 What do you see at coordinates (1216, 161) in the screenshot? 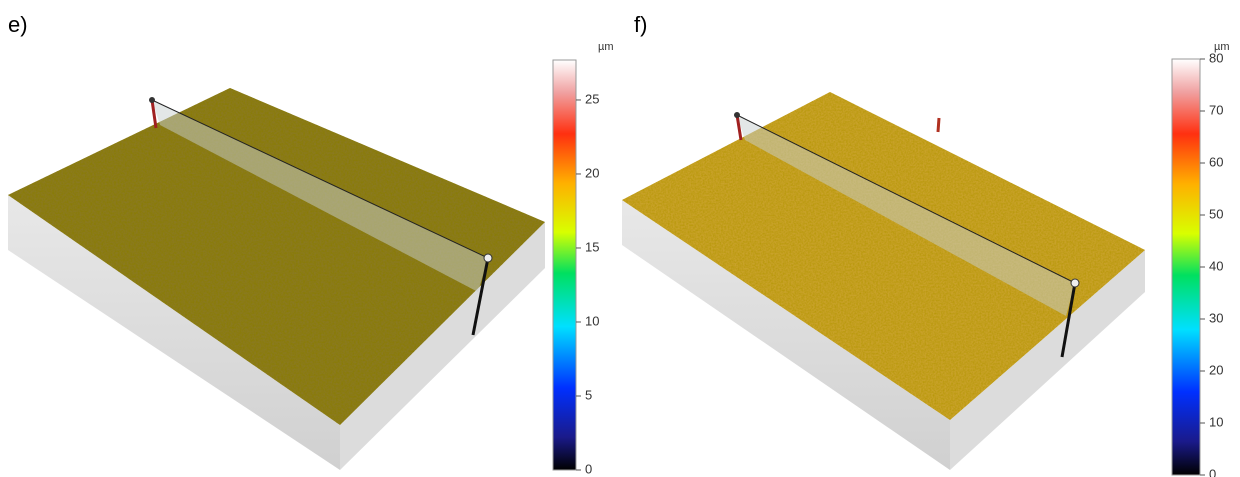
I see `colorbar-tick-label: 60` at bounding box center [1216, 161].